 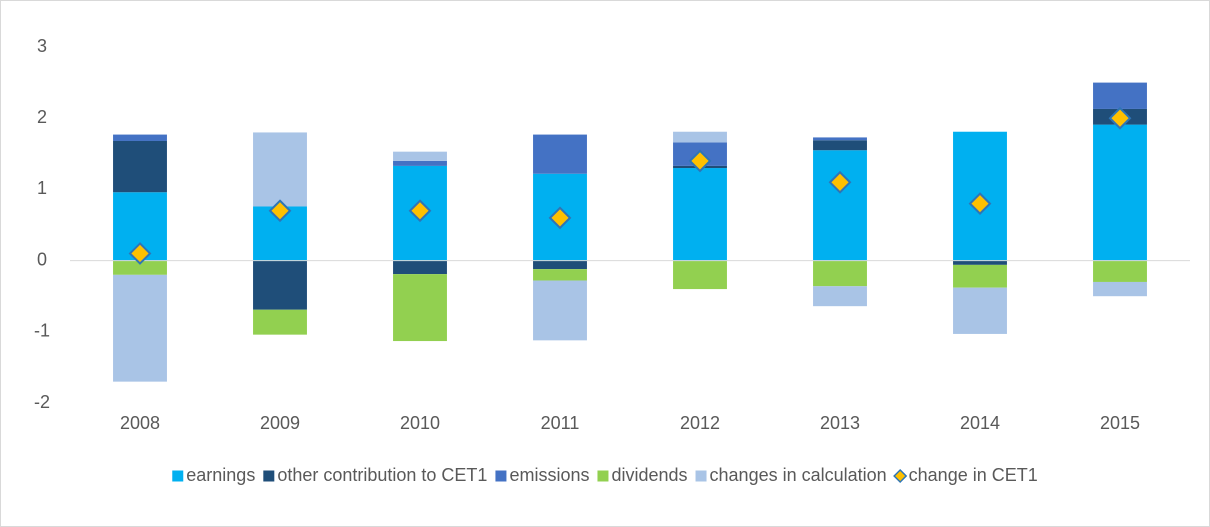 I want to click on x-tick-label: 2011, so click(x=560, y=423).